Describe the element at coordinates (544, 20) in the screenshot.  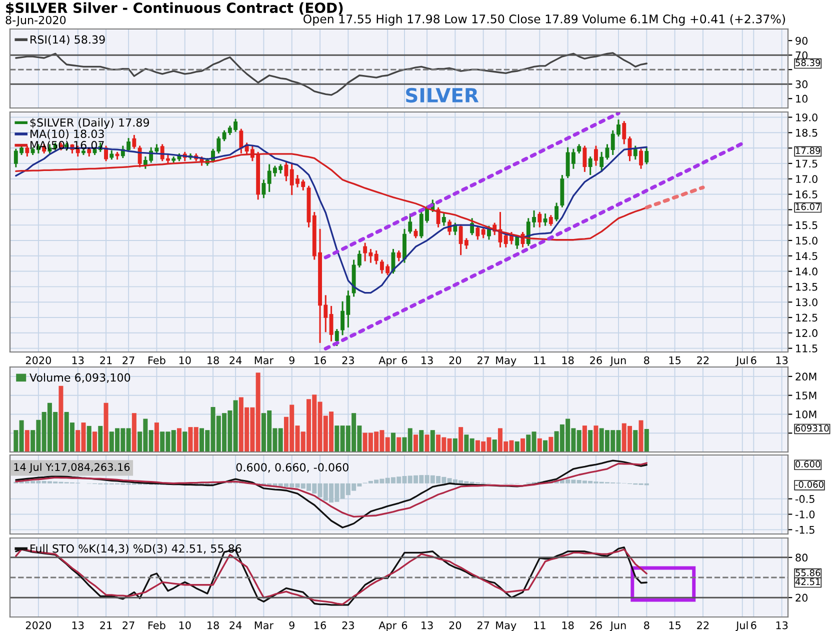
I see `text: Open 17.55 High 17.98 Low 17.50 Close 17.89 Volume 6.1M Chg +0.41 (+2.37%)` at that location.